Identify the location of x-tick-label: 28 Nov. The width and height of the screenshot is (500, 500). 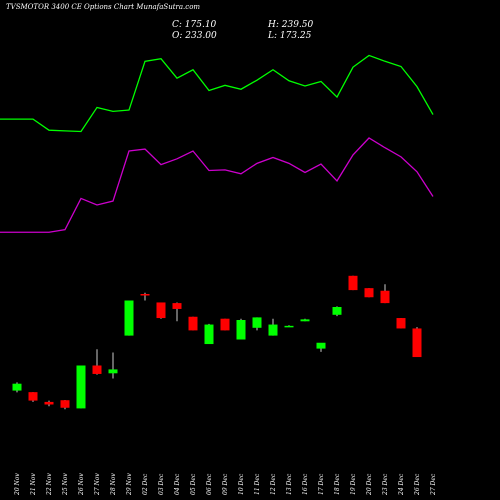
(113, 484).